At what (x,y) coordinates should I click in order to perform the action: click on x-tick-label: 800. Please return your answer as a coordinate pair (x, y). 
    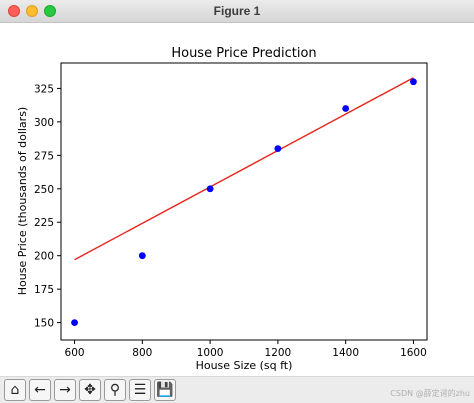
    Looking at the image, I should click on (142, 353).